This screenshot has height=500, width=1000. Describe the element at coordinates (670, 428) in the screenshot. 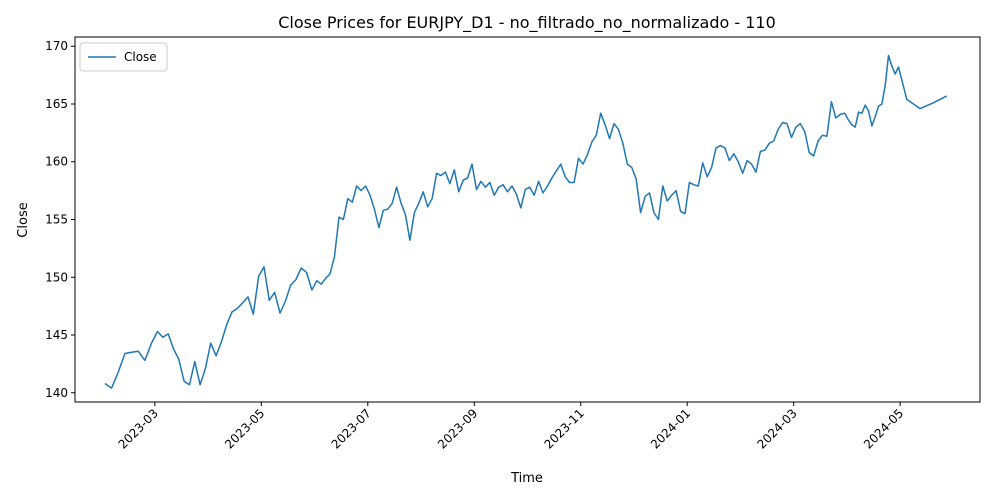

I see `x-tick-label: 2024-01` at that location.